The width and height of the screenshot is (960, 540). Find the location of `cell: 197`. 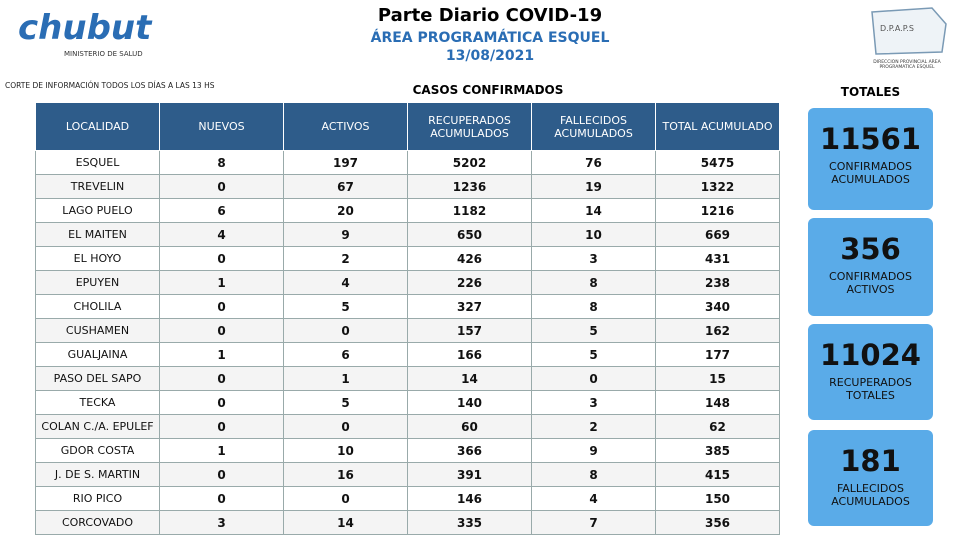

cell: 197 is located at coordinates (345, 162).